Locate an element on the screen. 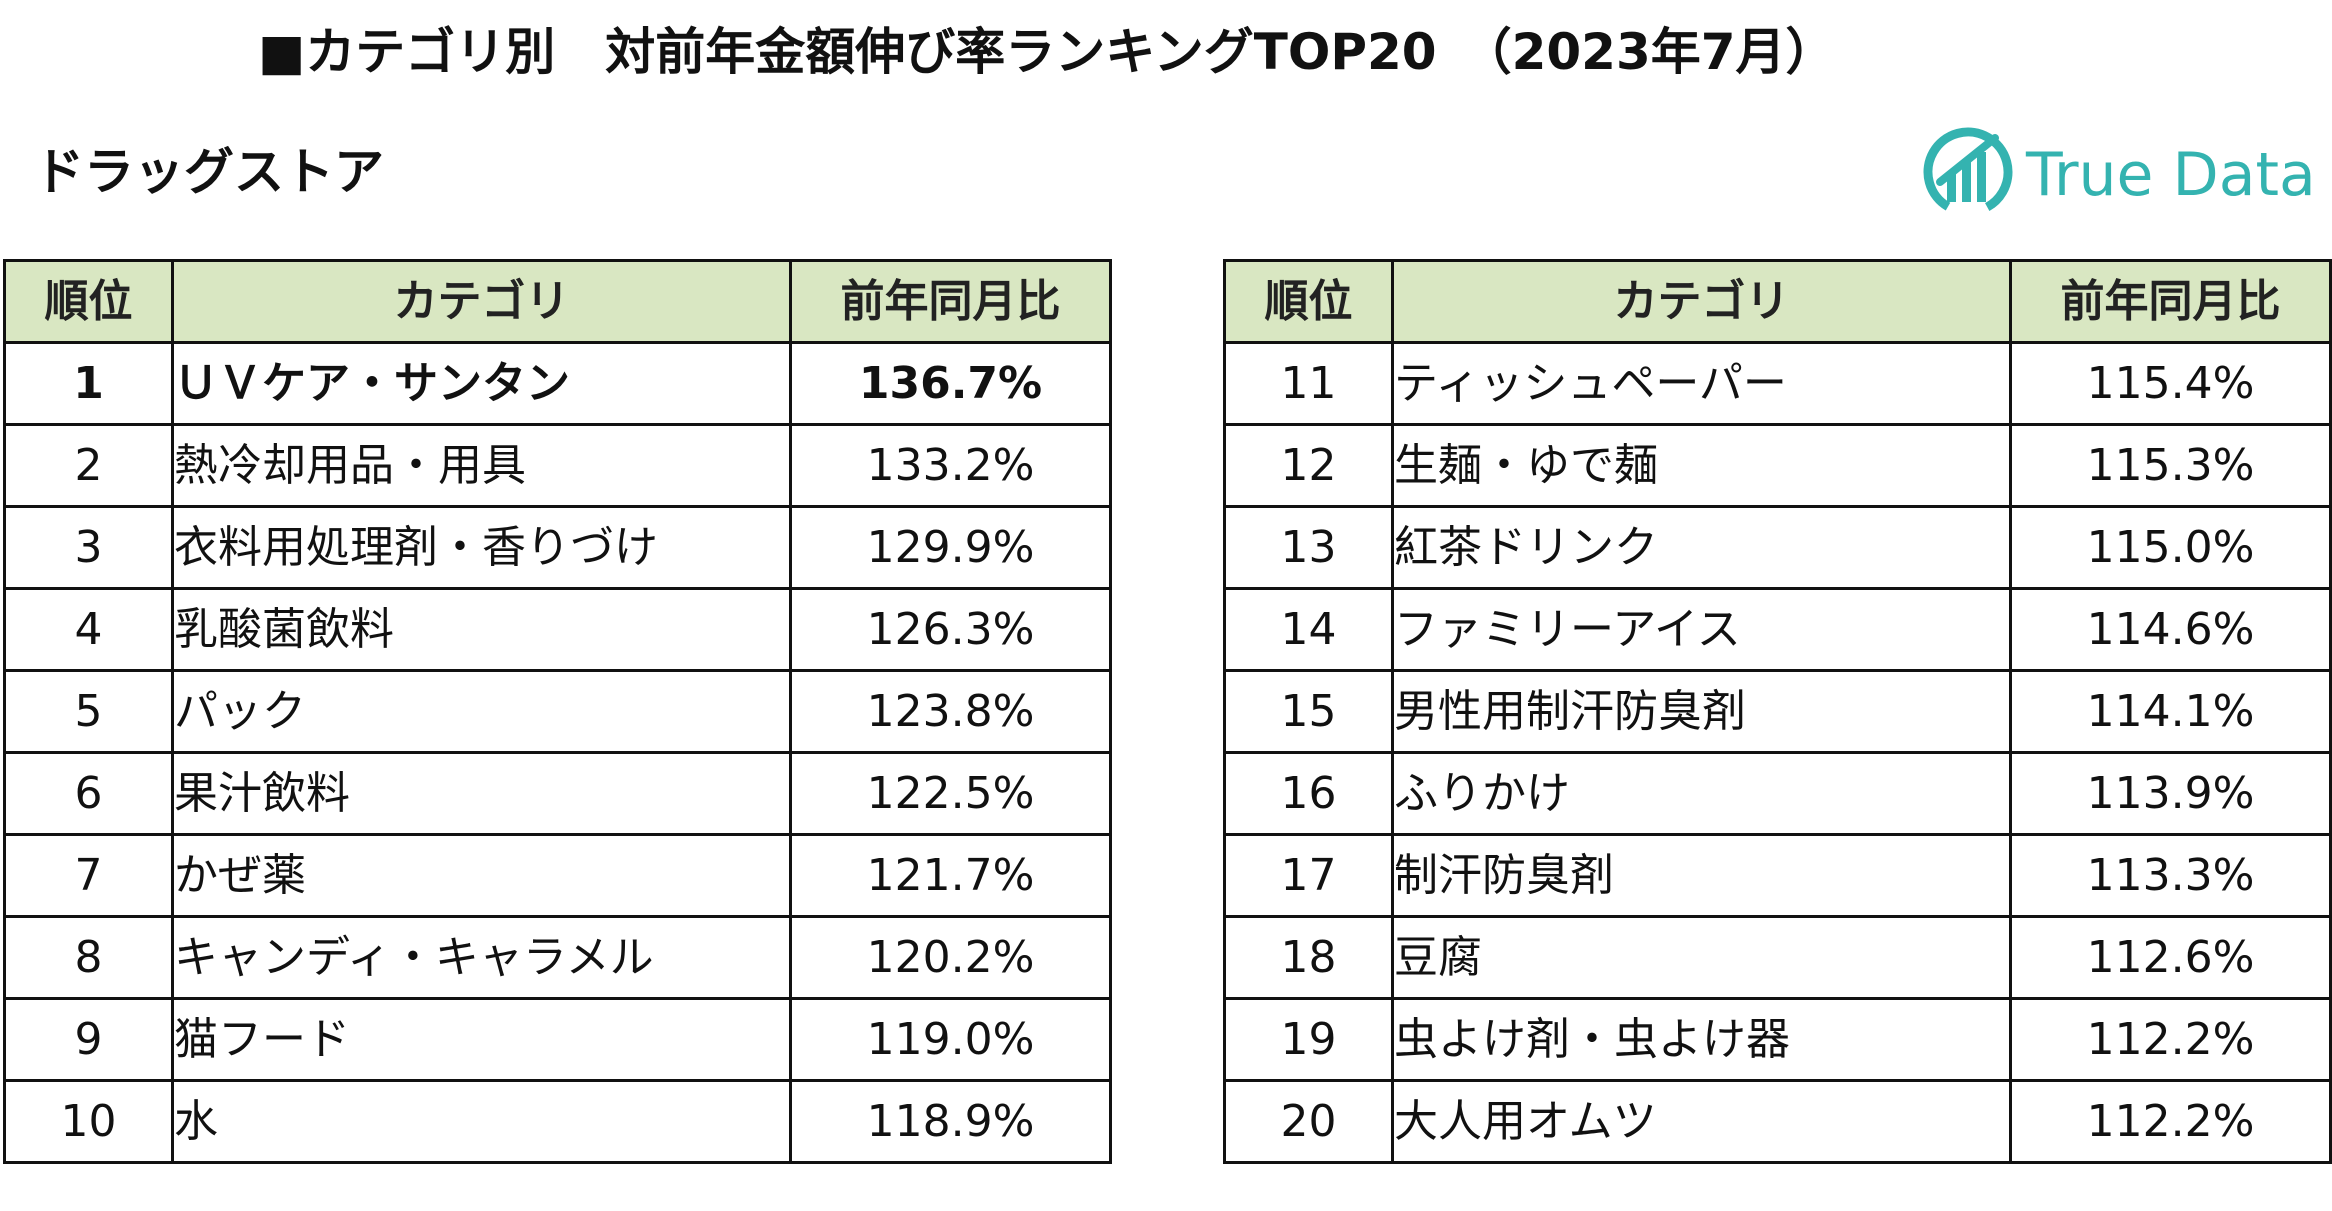 The image size is (2332, 1211). table-row: 13 紅茶ドリンク 115.0% is located at coordinates (1777, 547).